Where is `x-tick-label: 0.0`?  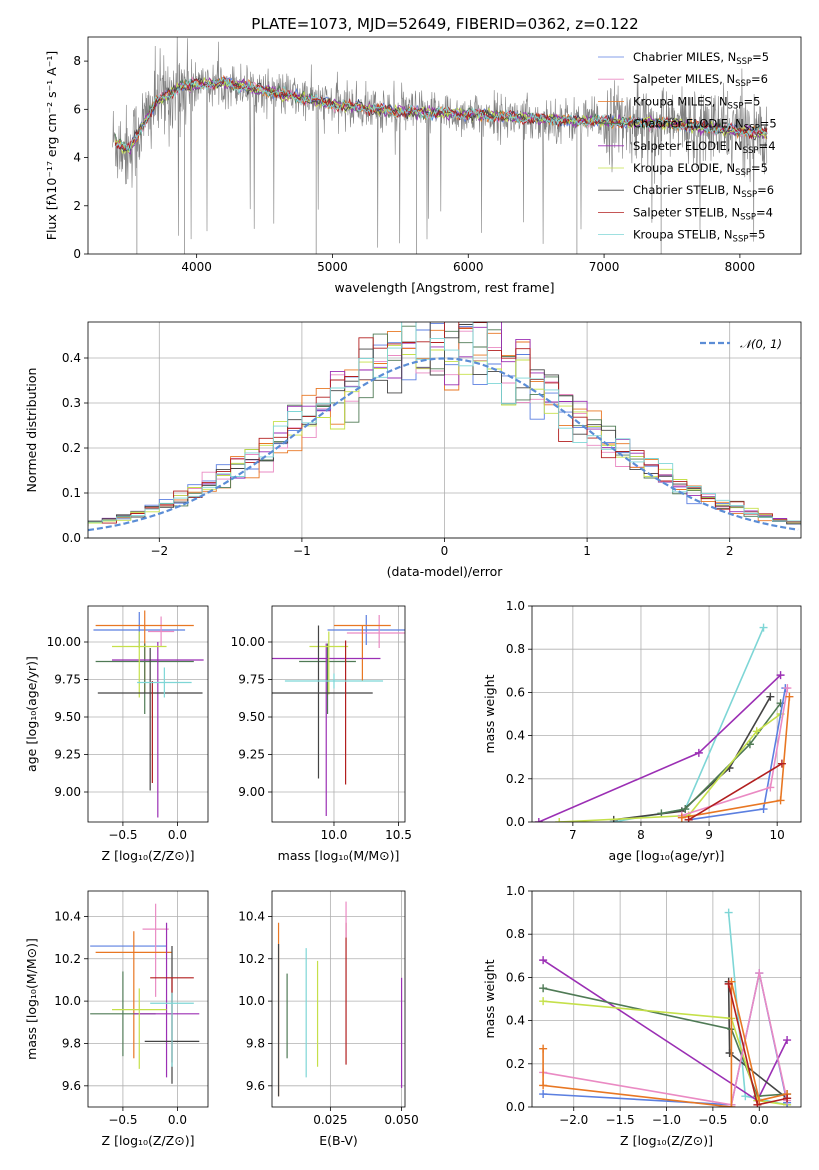
x-tick-label: 0.0 is located at coordinates (177, 835).